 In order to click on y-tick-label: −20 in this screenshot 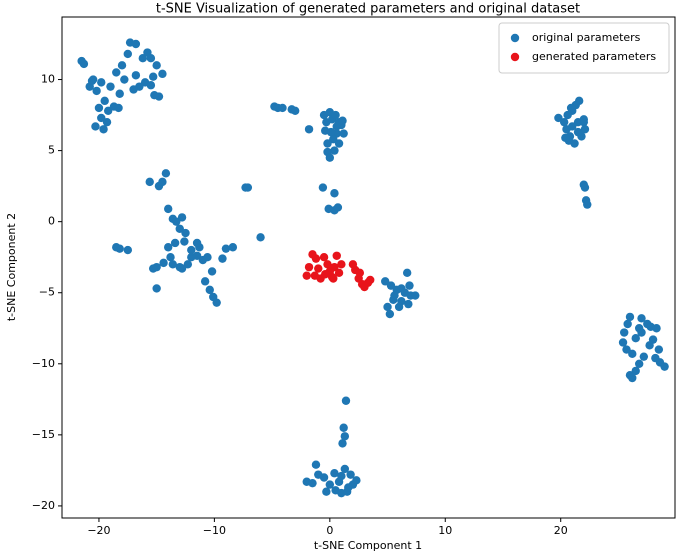, I will do `click(43, 505)`.